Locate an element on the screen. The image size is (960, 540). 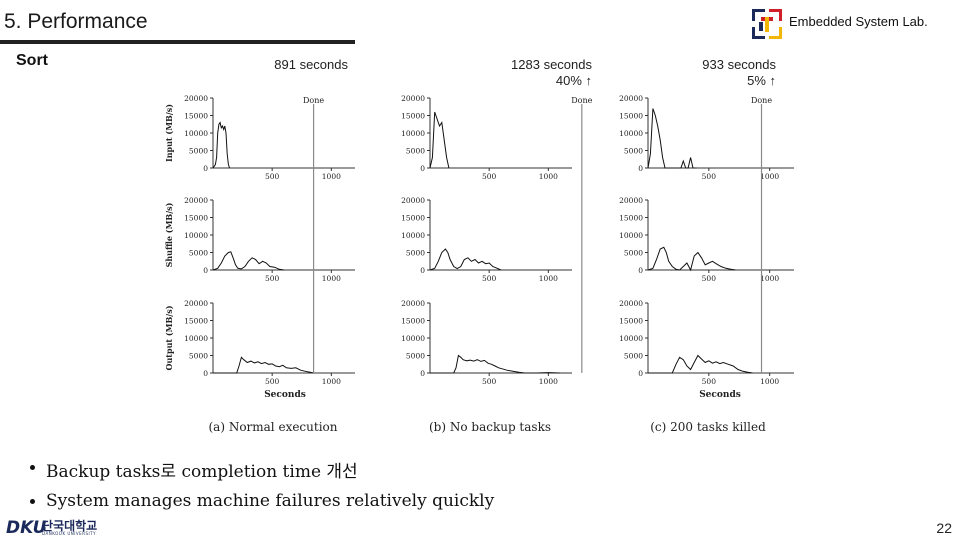
annotation-no-backup-delta: 40% ↑ is located at coordinates (573, 80).